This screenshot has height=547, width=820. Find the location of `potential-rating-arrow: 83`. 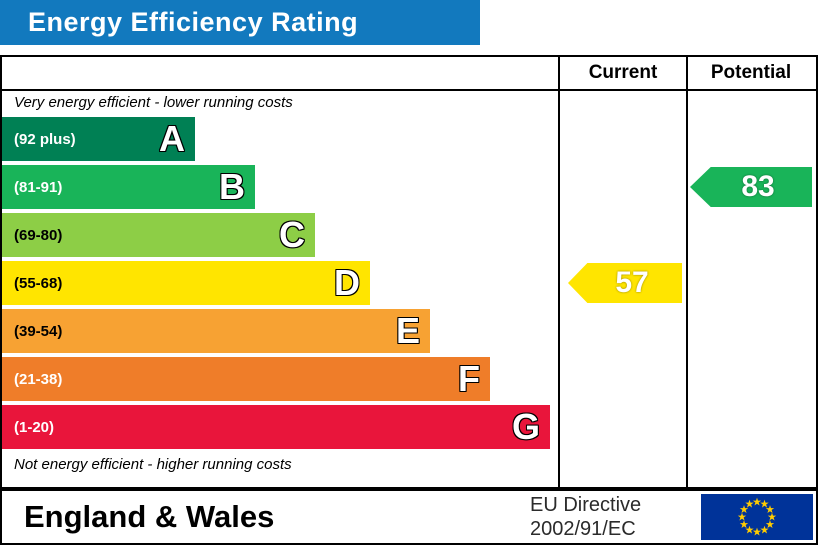

potential-rating-arrow: 83 is located at coordinates (751, 187).